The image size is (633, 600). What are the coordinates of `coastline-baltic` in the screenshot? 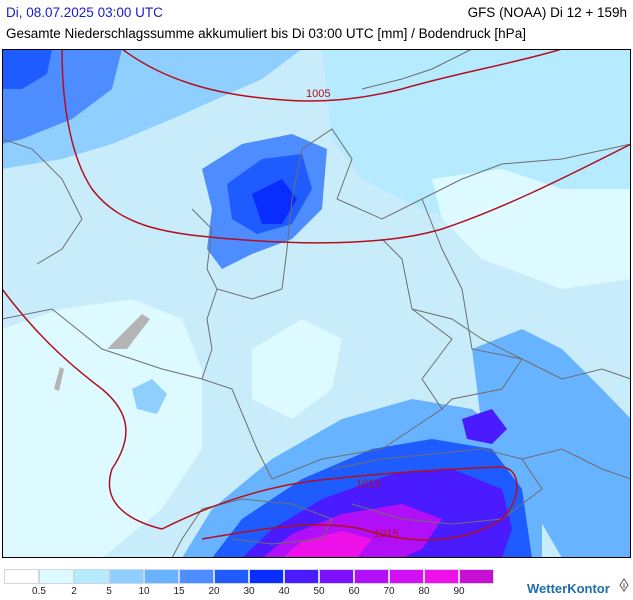 It's located at (483, 181).